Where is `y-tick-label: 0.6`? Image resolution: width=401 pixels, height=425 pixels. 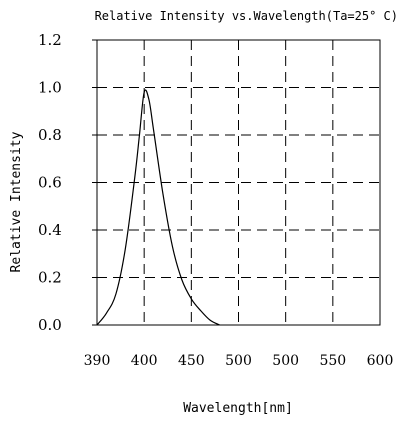 y-tick-label: 0.6 is located at coordinates (50, 183).